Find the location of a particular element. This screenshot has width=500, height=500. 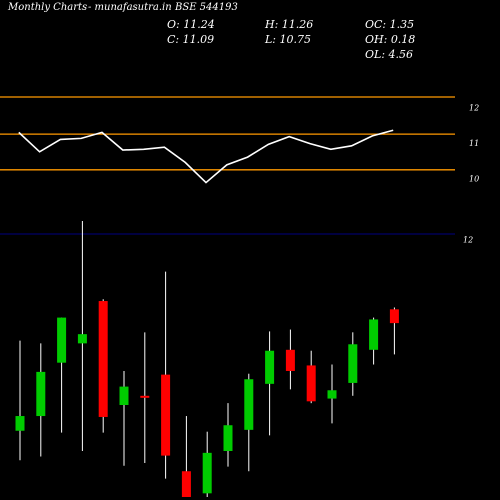

high-value: H: 11.26 is located at coordinates (289, 24).